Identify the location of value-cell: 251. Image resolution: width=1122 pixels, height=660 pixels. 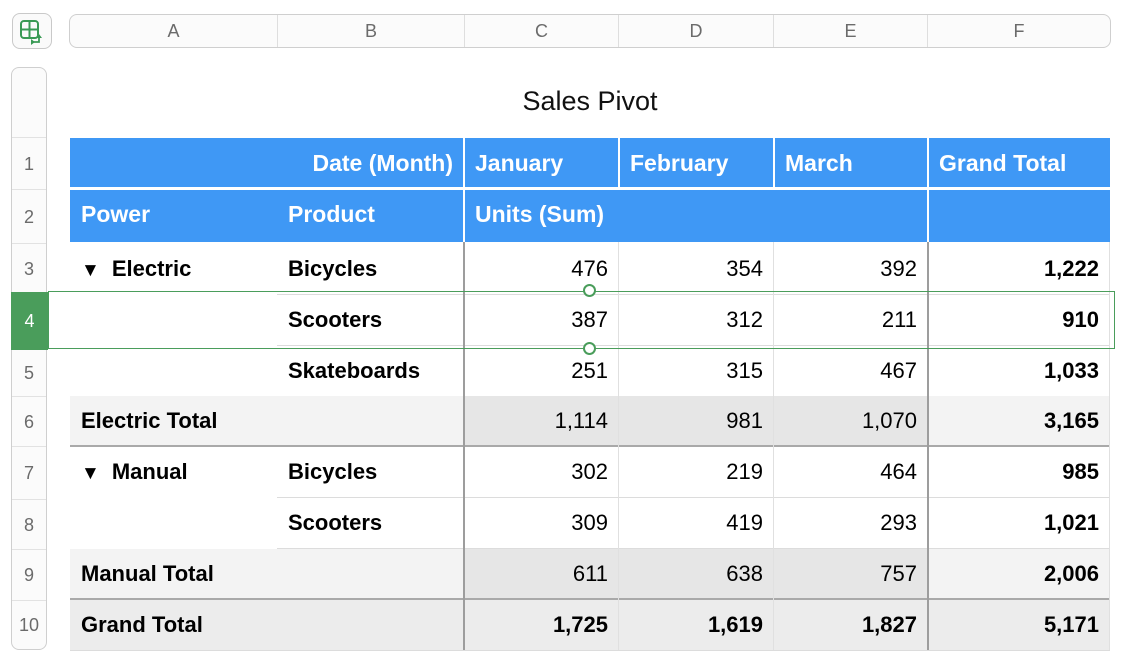
(589, 370).